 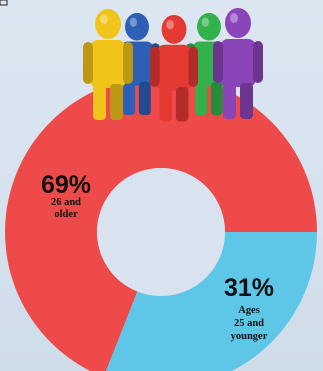 What do you see at coordinates (249, 288) in the screenshot?
I see `younger-percent-label: 31%` at bounding box center [249, 288].